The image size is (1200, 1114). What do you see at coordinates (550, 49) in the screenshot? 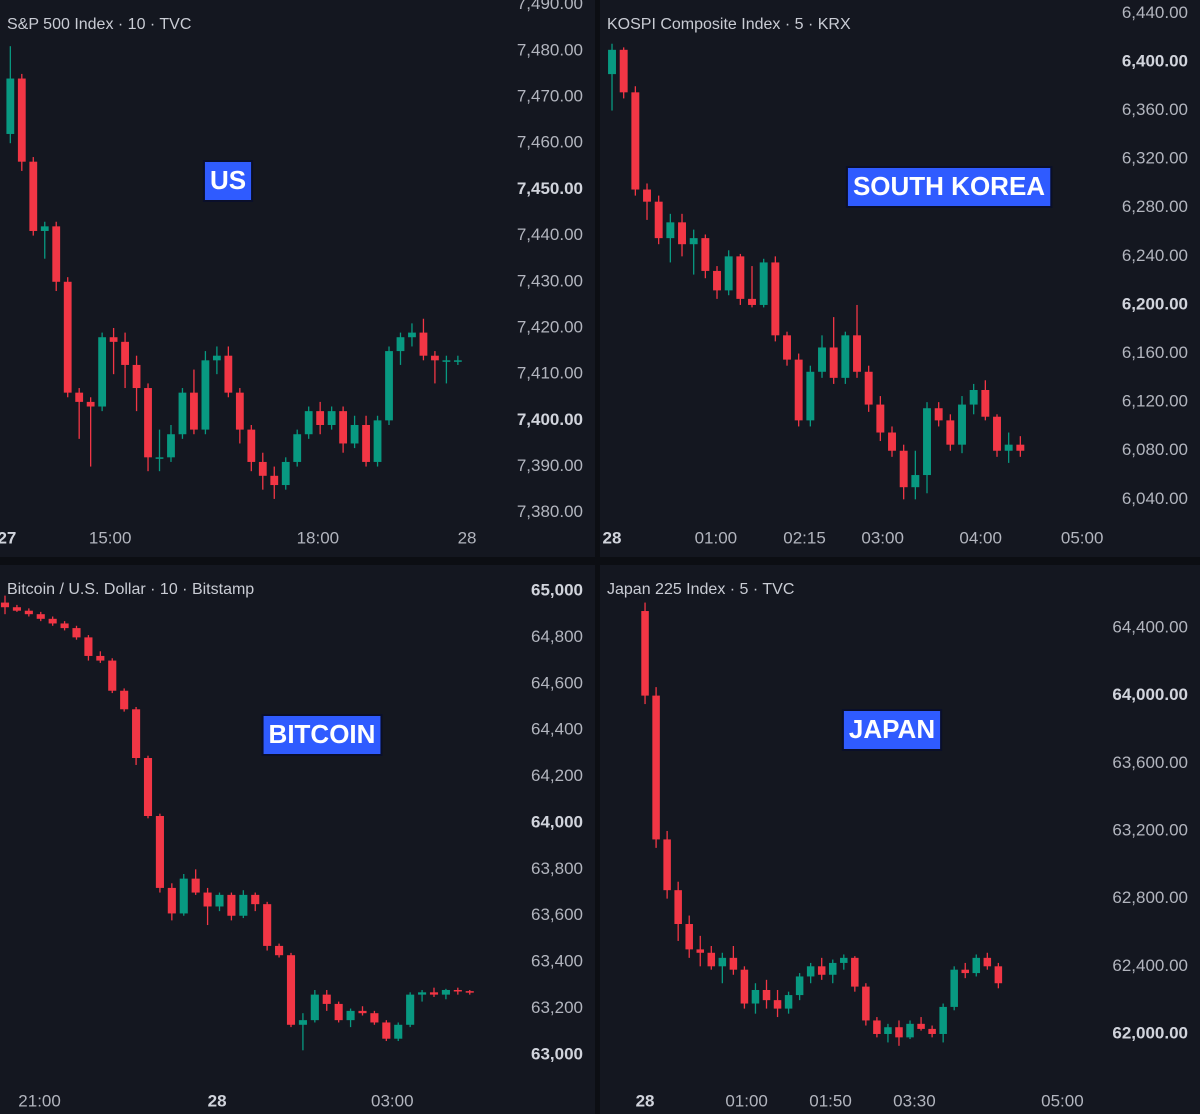
I see `y-tick-label: 7,480.00` at bounding box center [550, 49].